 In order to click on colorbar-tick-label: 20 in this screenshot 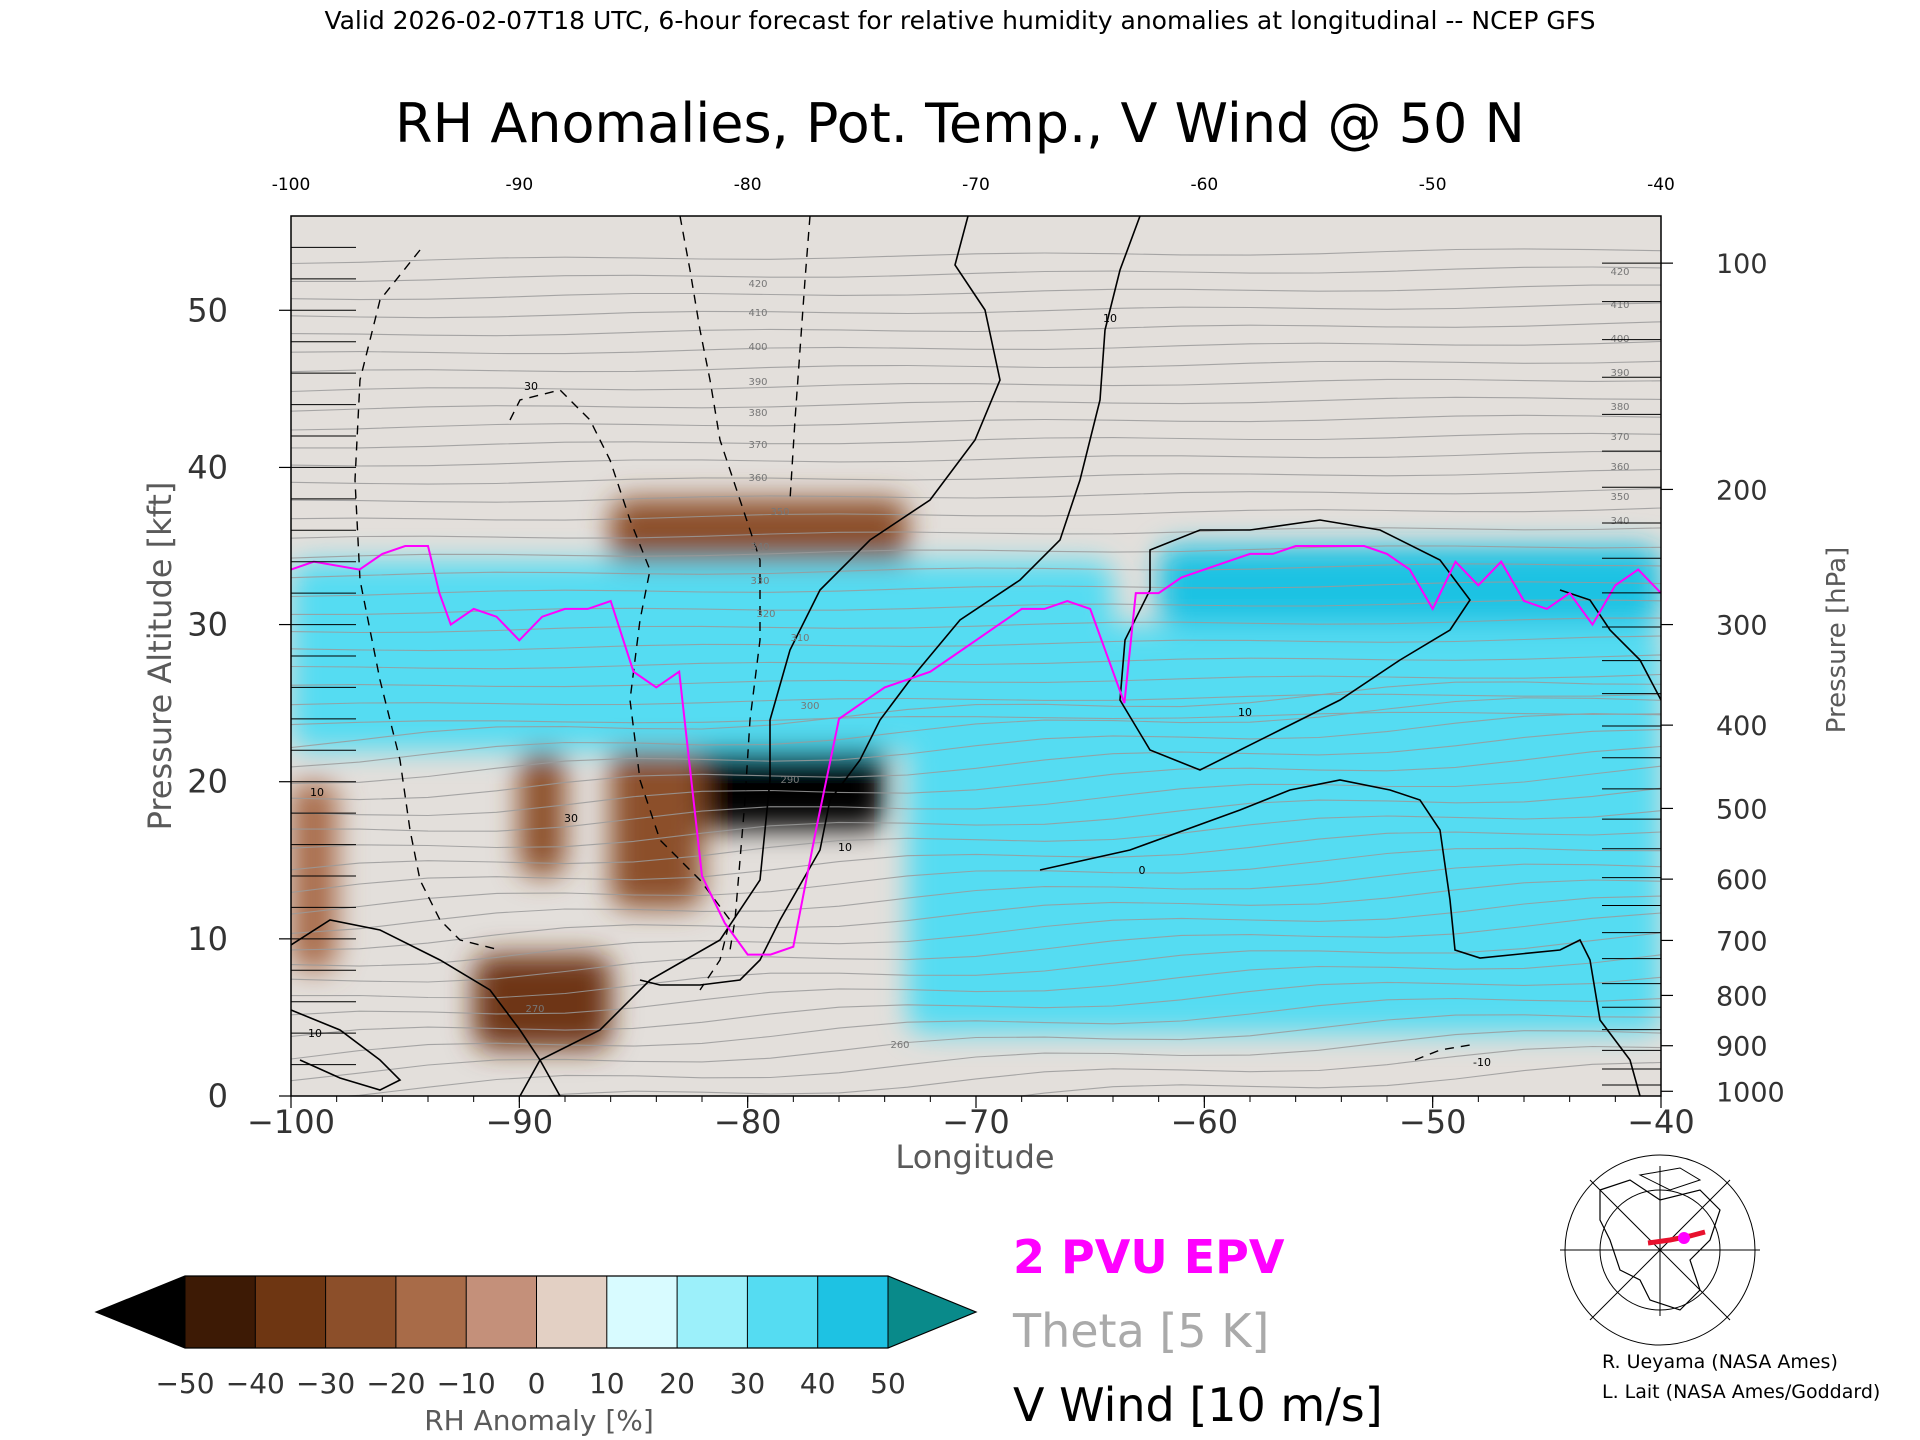, I will do `click(677, 1383)`.